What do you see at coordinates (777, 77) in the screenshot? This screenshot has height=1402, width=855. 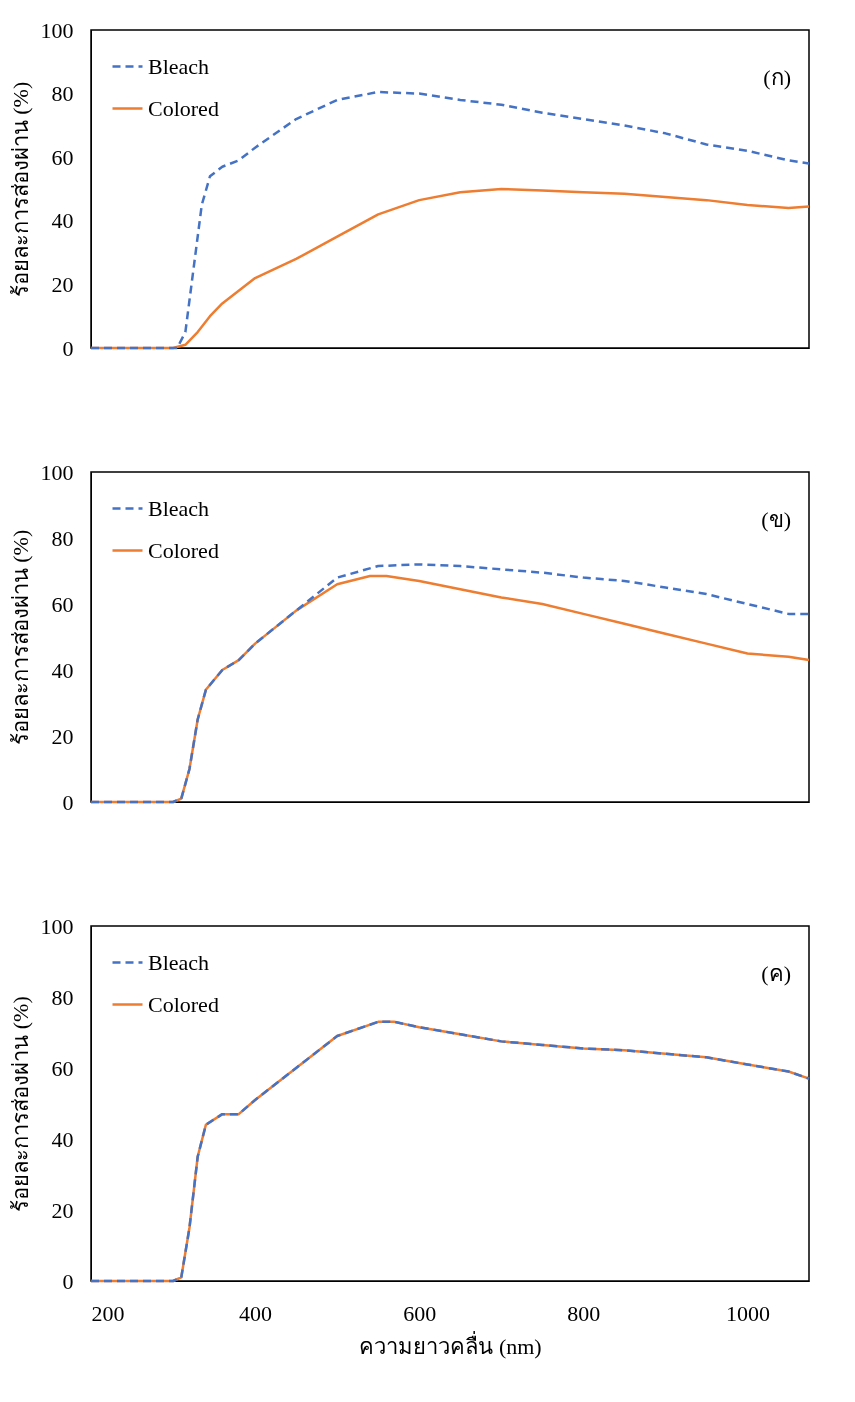 I see `annotation: (ก)` at bounding box center [777, 77].